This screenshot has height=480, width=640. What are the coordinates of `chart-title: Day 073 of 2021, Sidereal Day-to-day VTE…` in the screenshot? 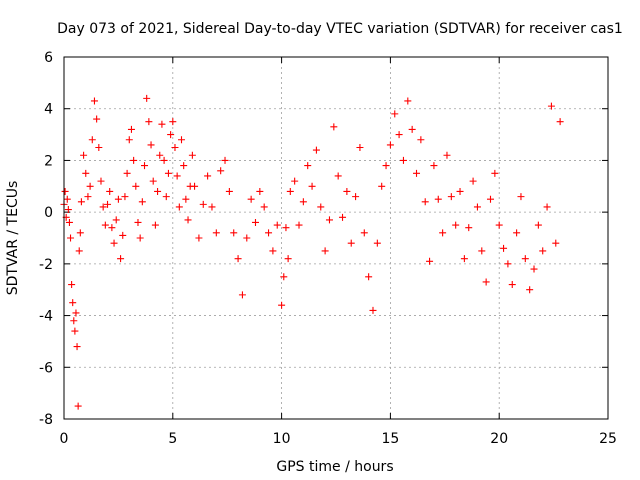 It's located at (340, 29).